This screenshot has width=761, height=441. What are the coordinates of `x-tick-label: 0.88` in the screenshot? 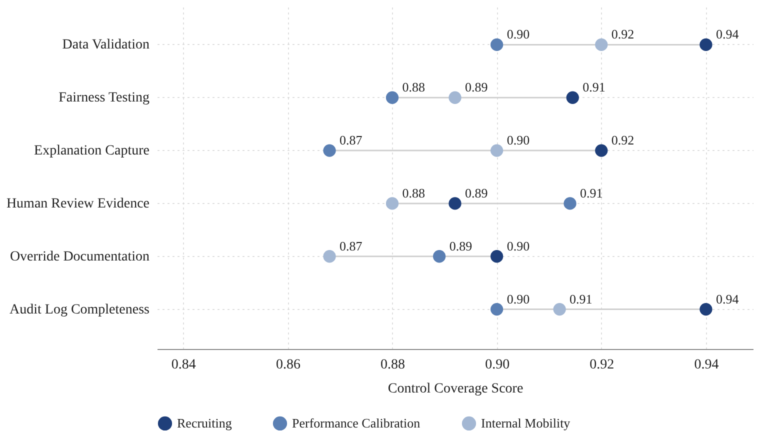 It's located at (393, 365).